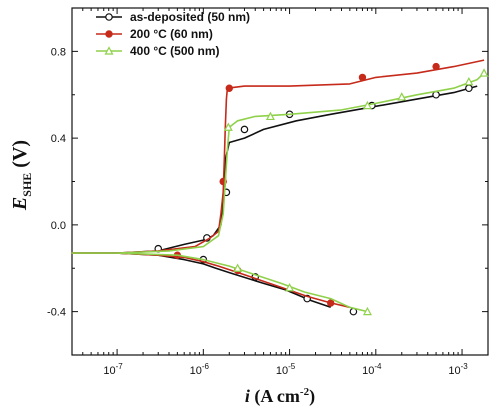  I want to click on x-tick-label: 10⁻⁷, so click(113, 369).